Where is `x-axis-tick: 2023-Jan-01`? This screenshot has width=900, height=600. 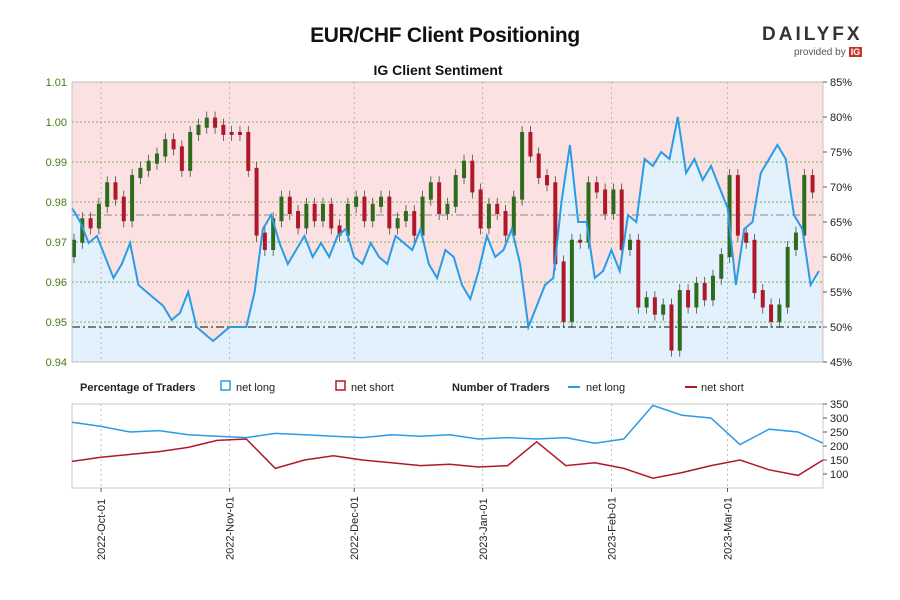 x-axis-tick: 2023-Jan-01 is located at coordinates (484, 529).